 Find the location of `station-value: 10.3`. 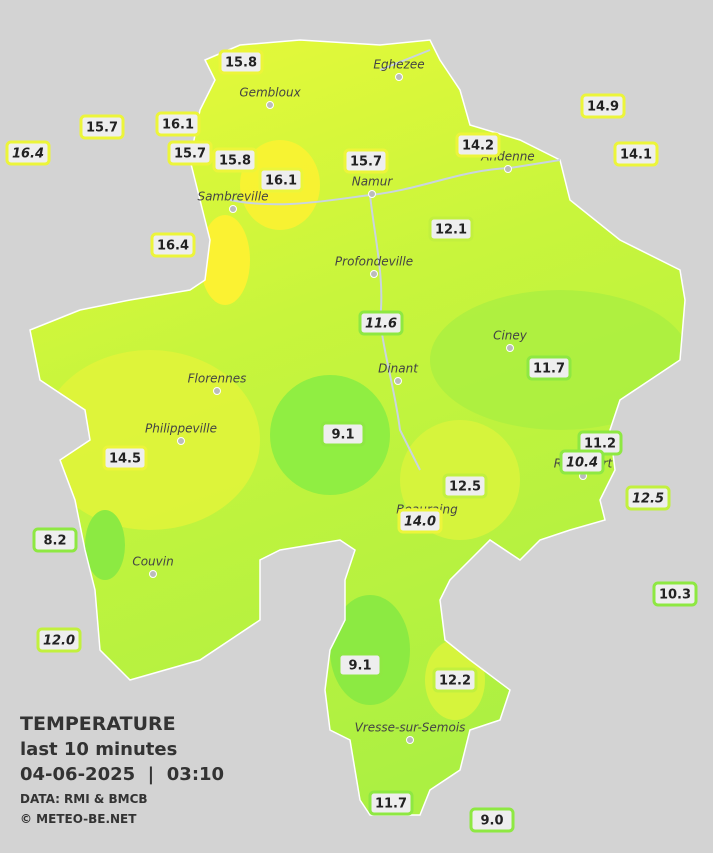

station-value: 10.3 is located at coordinates (675, 595).